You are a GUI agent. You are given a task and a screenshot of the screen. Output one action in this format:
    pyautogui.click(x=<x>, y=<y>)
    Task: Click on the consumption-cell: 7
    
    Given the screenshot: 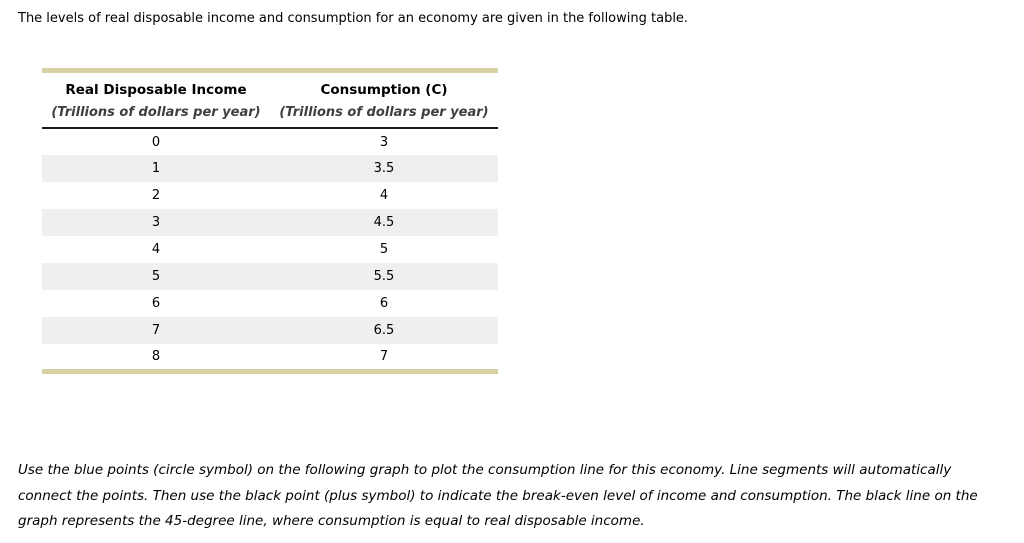 What is the action you would take?
    pyautogui.click(x=384, y=356)
    